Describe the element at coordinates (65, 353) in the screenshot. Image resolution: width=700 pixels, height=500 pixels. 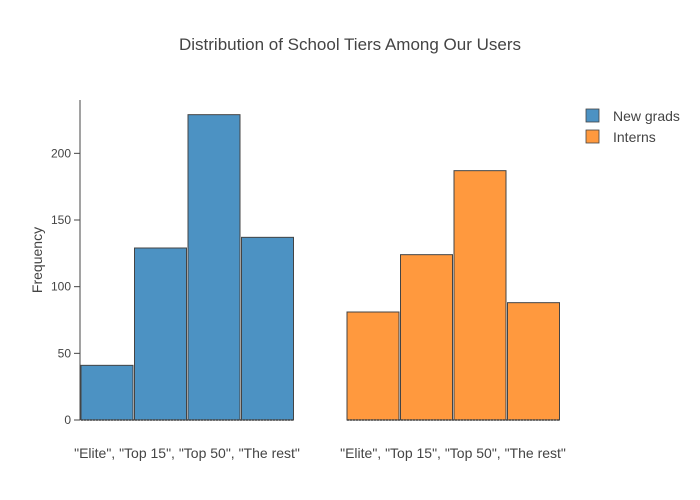
I see `y-tick-label: 50` at that location.